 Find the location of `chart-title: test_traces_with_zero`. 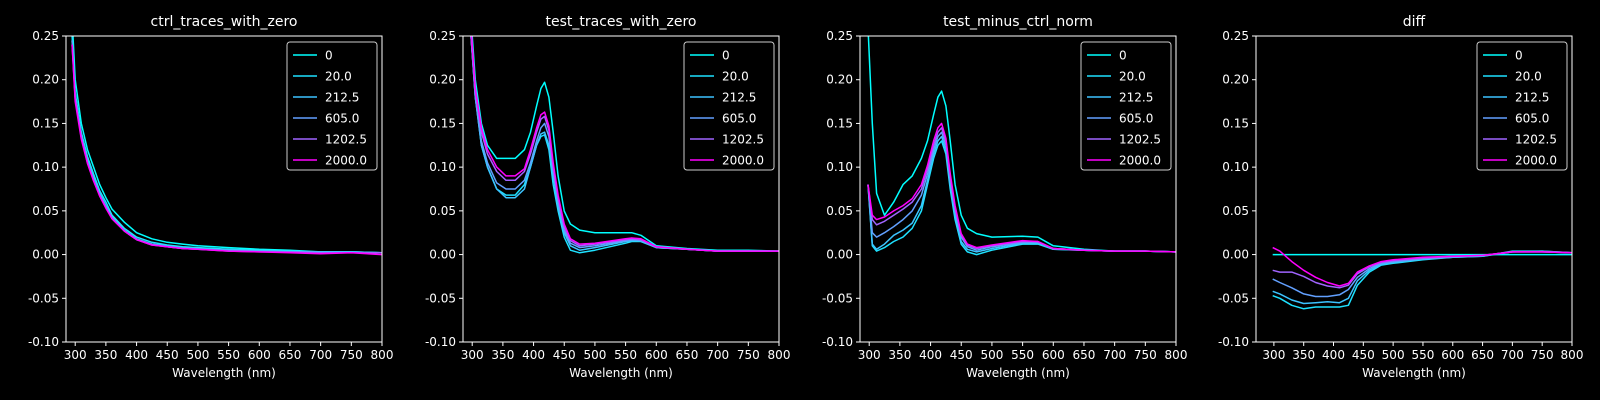

chart-title: test_traces_with_zero is located at coordinates (621, 22).